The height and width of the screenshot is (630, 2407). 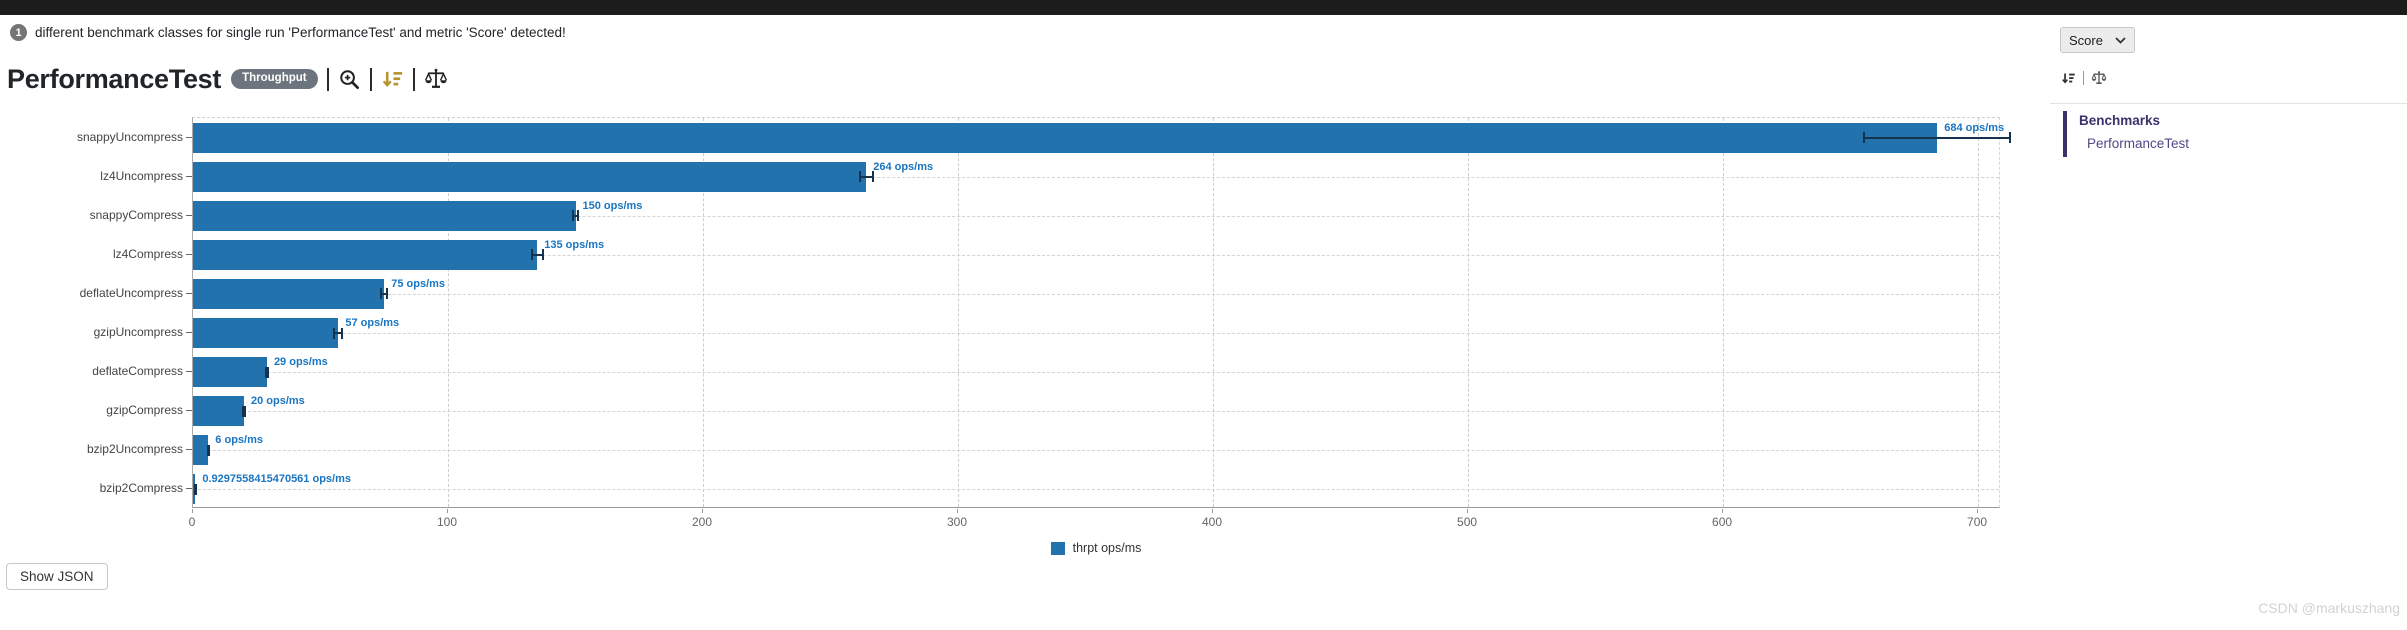 What do you see at coordinates (1212, 522) in the screenshot?
I see `x-axis-tick-label: 400` at bounding box center [1212, 522].